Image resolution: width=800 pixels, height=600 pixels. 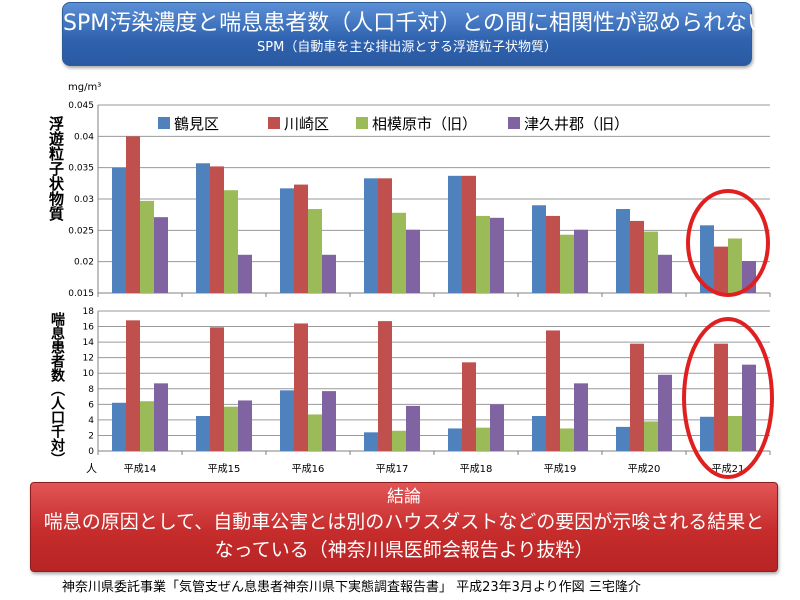 I want to click on asthma-y-tick-label: 10, so click(x=89, y=374).